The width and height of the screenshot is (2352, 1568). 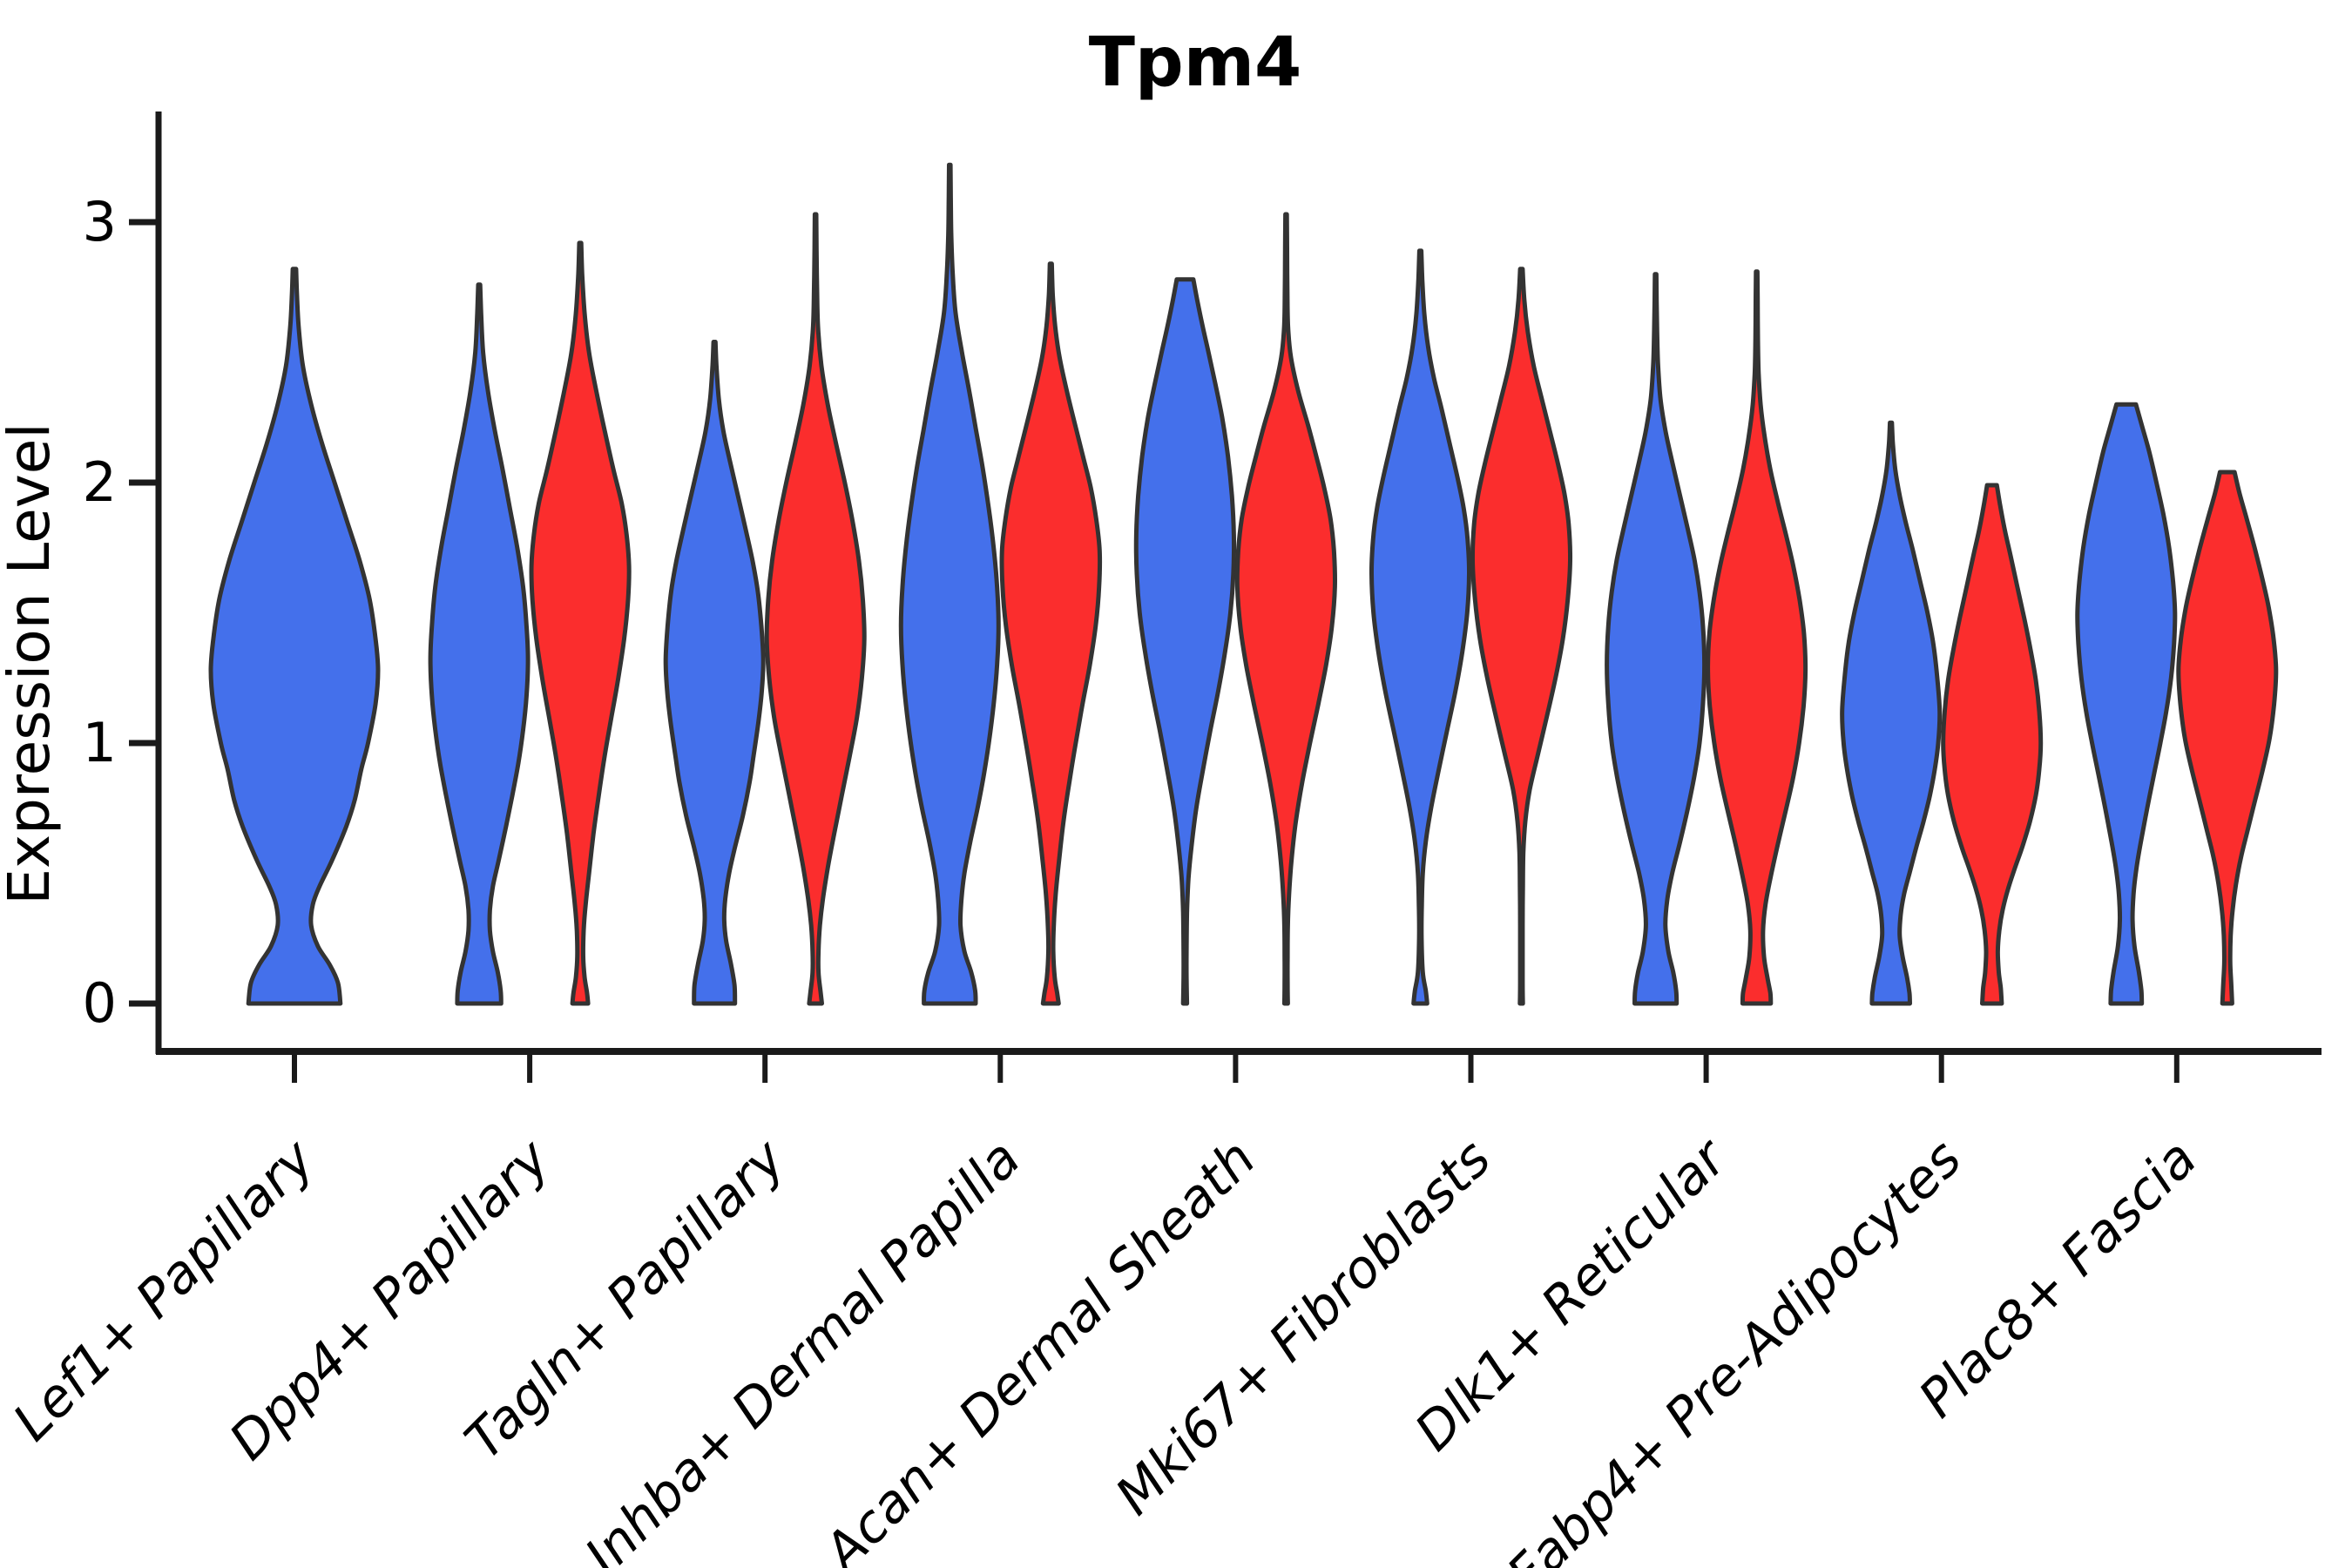 What do you see at coordinates (802, 1348) in the screenshot?
I see `x-tick-label: Inhba+ Dermal Papilla` at bounding box center [802, 1348].